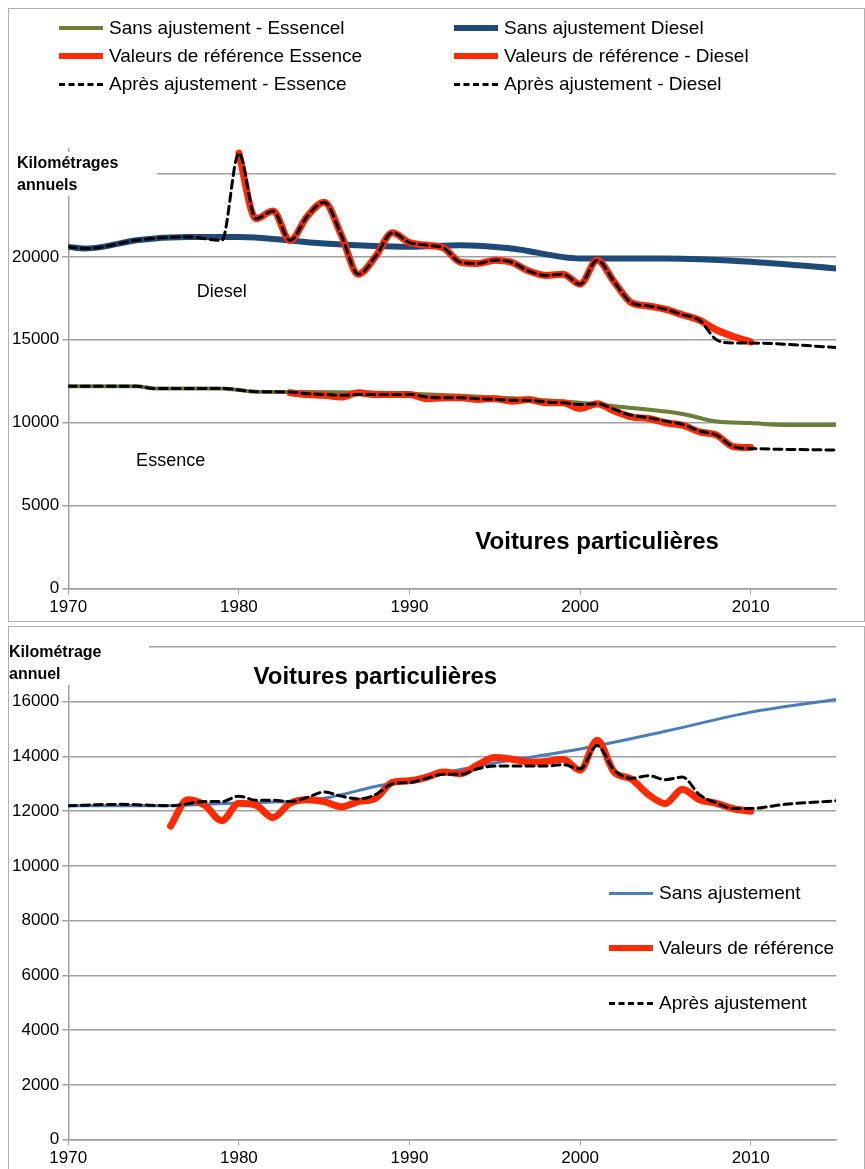 The image size is (865, 1169). Describe the element at coordinates (35, 339) in the screenshot. I see `y-tick-label: 15000` at that location.